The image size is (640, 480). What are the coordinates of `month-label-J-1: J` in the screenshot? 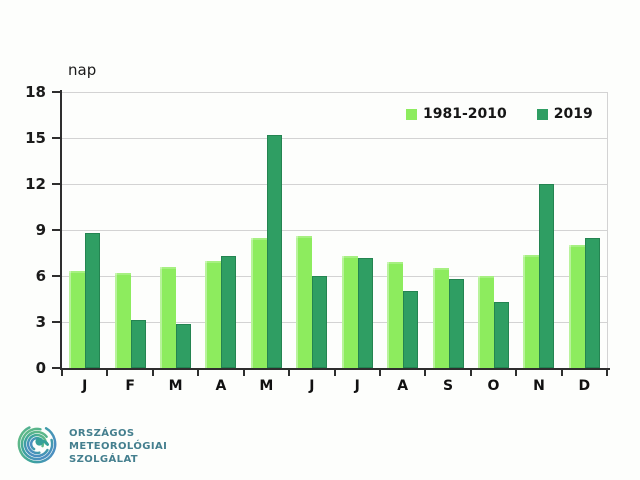 It's located at (85, 386).